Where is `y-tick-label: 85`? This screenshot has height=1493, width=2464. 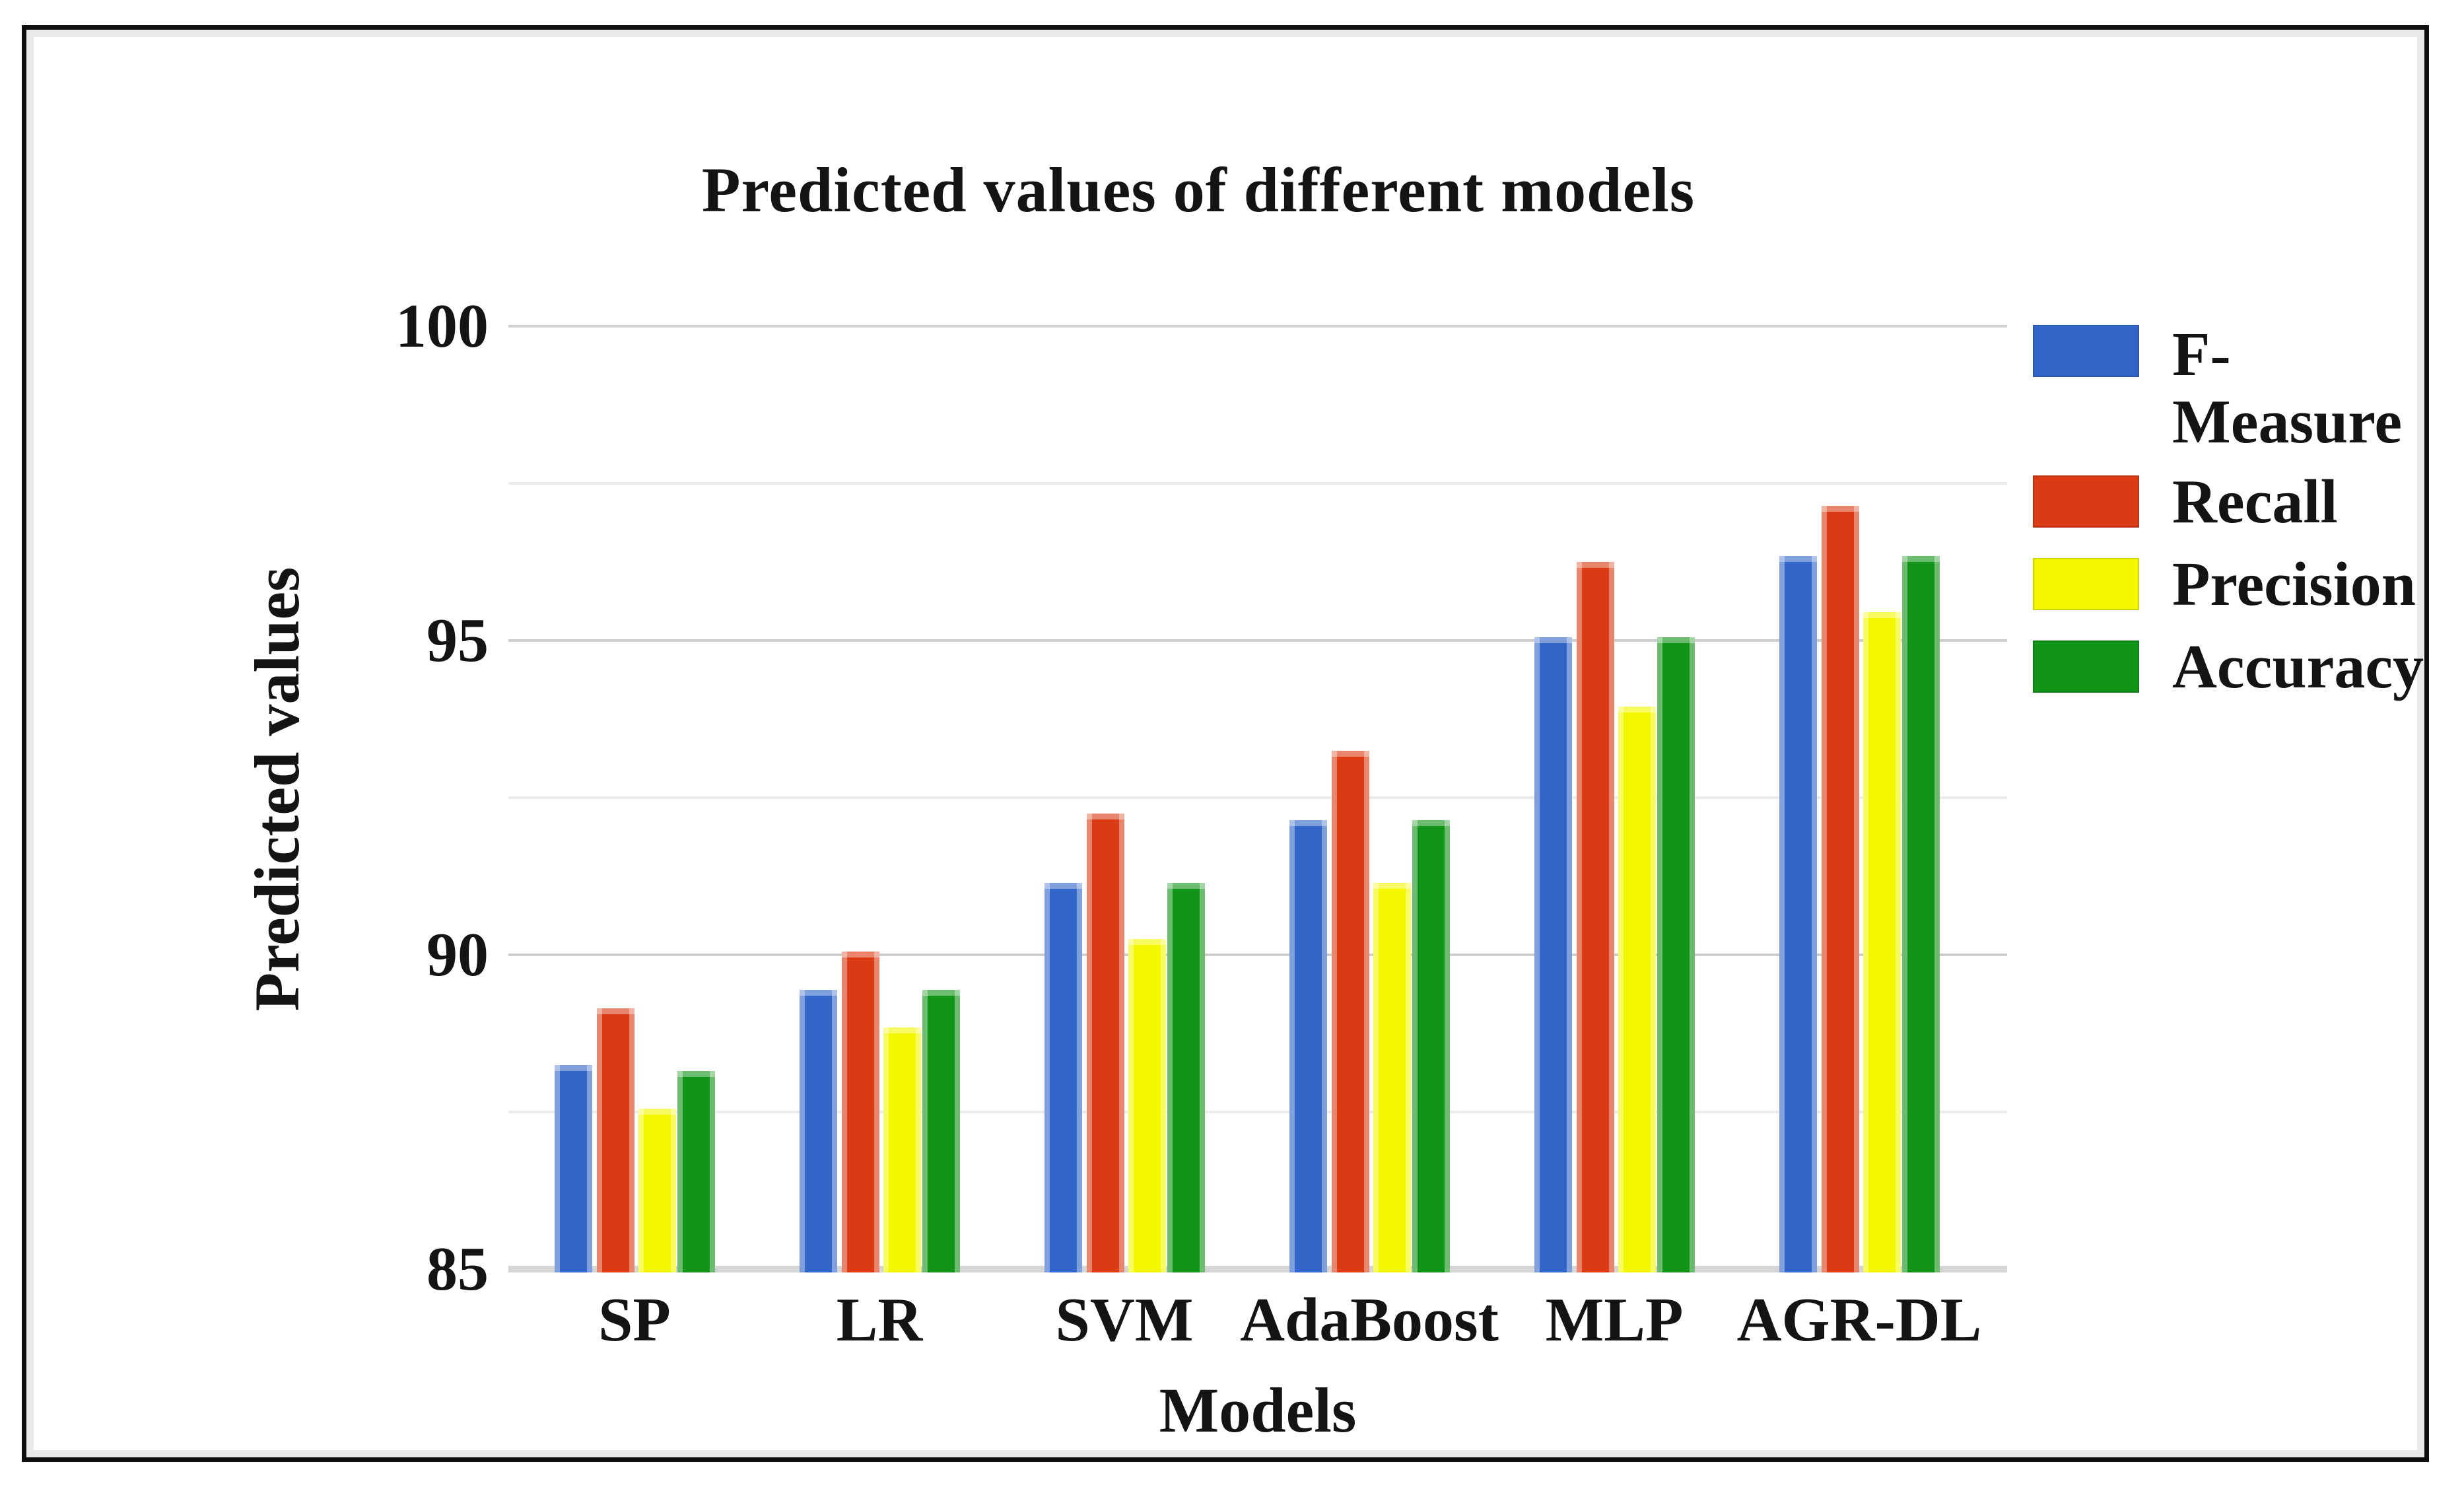 y-tick-label: 85 is located at coordinates (458, 1269).